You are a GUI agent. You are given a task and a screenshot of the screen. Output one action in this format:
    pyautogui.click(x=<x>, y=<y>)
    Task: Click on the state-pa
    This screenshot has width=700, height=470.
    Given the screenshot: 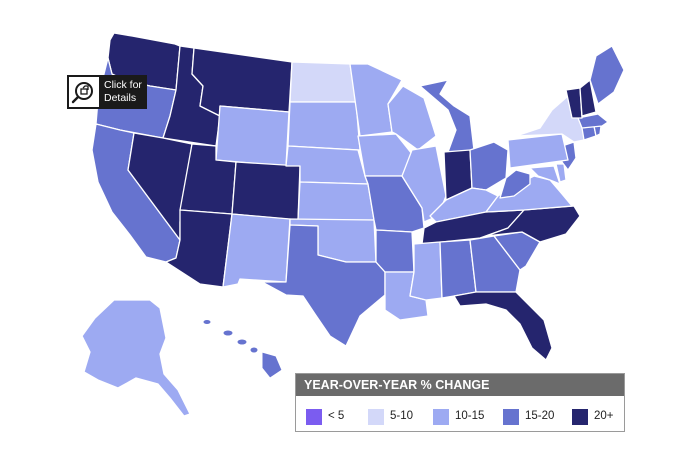 What is the action you would take?
    pyautogui.click(x=538, y=151)
    